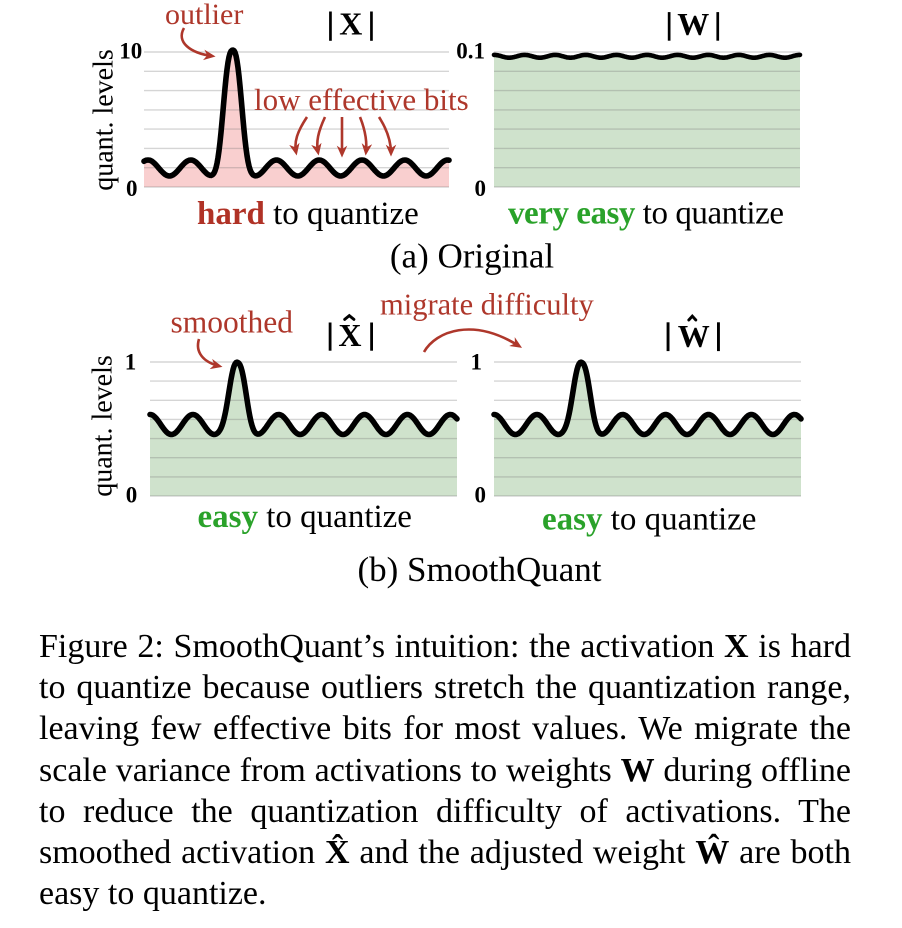 The image size is (902, 928). Describe the element at coordinates (470, 50) in the screenshot. I see `svg-text: 0.1` at that location.